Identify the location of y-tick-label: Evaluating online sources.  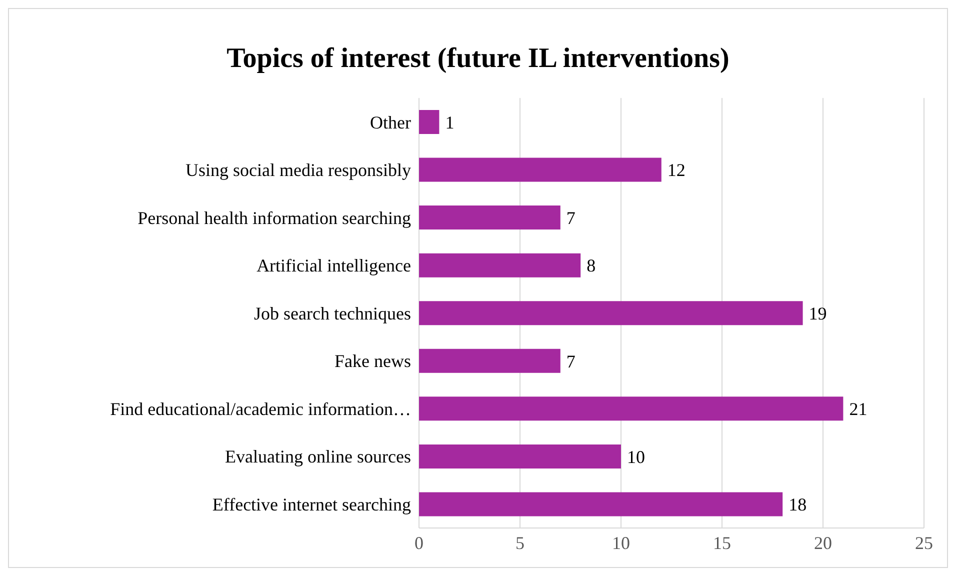
(318, 456).